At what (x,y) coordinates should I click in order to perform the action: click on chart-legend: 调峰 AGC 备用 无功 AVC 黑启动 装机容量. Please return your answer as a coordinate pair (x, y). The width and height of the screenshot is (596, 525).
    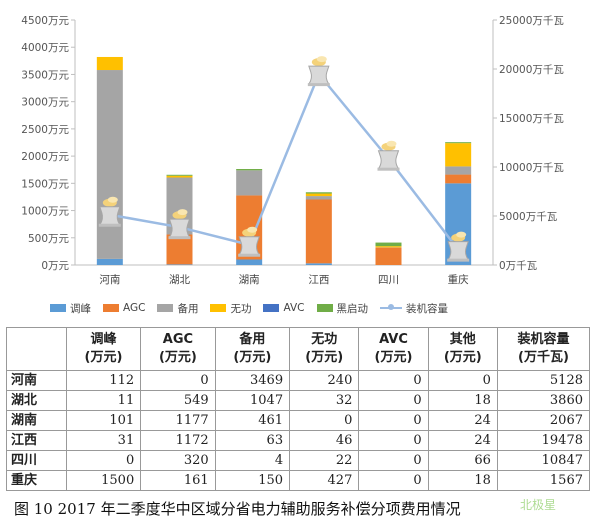
    Looking at the image, I should click on (300, 308).